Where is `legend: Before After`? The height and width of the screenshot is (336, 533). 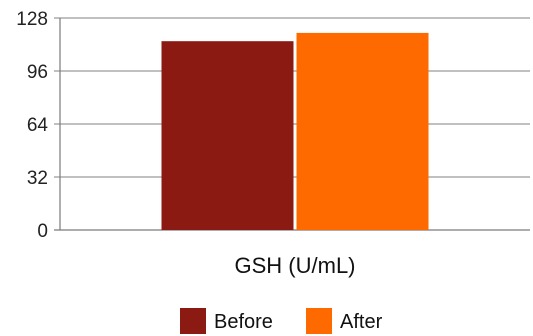
legend: Before After is located at coordinates (281, 321).